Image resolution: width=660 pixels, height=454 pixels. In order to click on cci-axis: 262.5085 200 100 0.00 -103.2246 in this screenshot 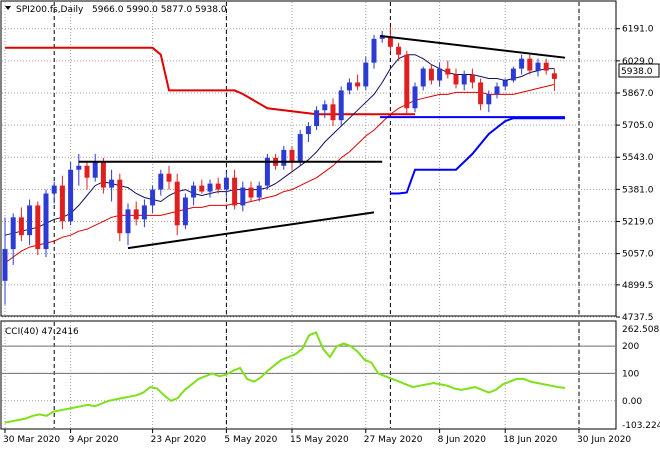, I will do `click(641, 378)`.